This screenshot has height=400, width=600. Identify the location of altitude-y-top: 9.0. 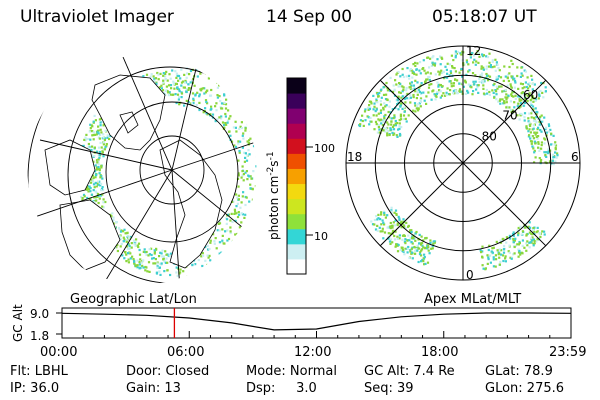
(39, 314).